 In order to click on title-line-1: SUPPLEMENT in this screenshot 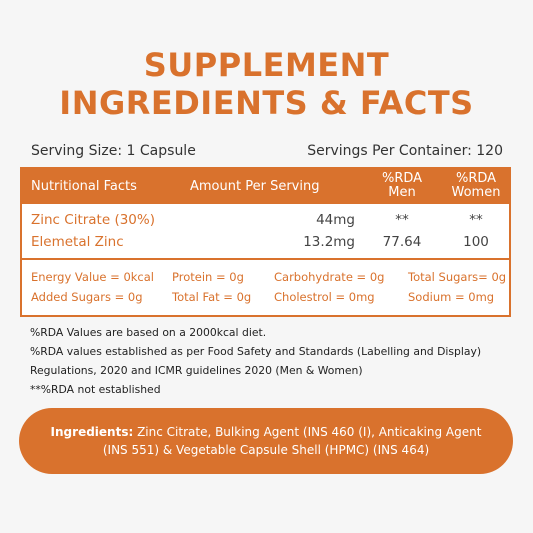, I will do `click(266, 65)`.